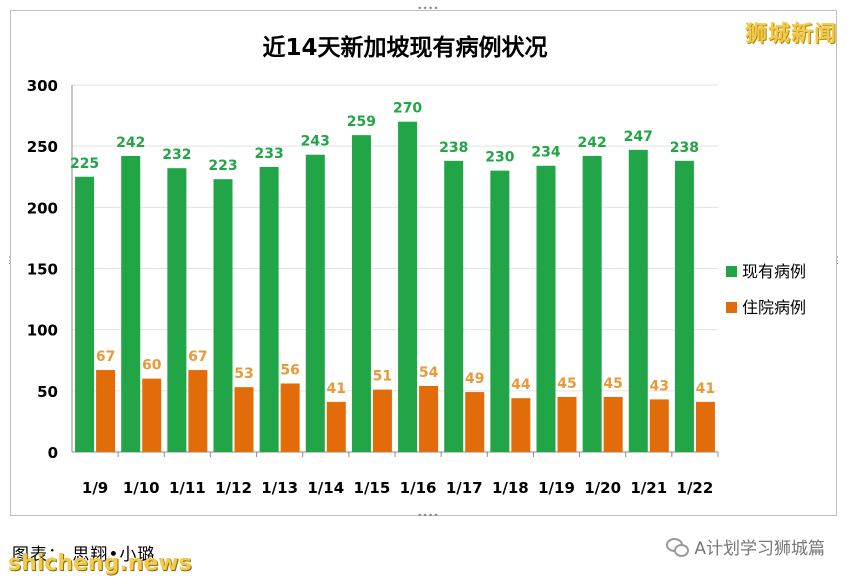 The image size is (851, 582). What do you see at coordinates (428, 516) in the screenshot?
I see `resize-handle-bottom: ∙∙∙∙` at bounding box center [428, 516].